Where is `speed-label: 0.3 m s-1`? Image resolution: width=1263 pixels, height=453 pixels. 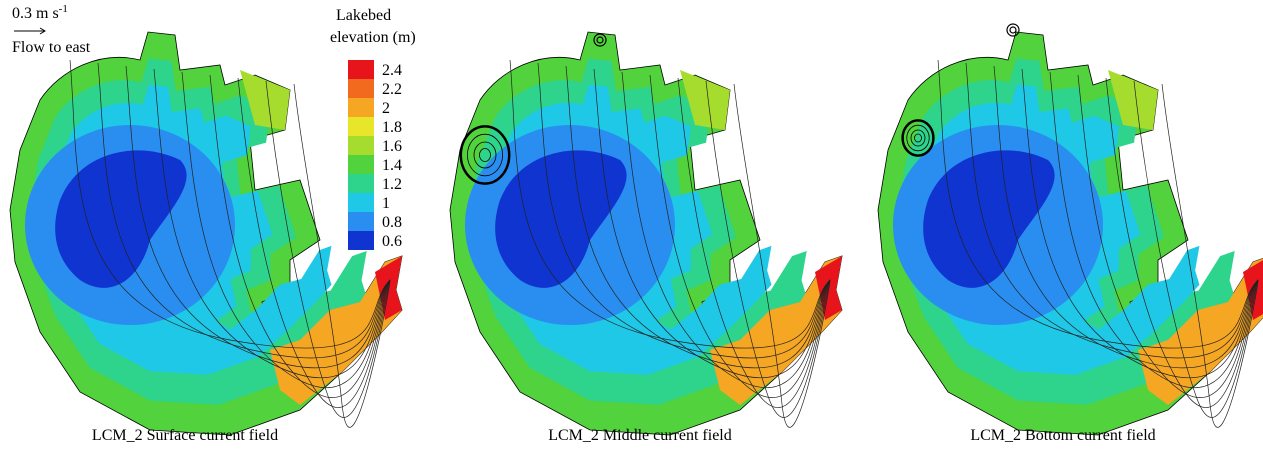 speed-label: 0.3 m s-1 is located at coordinates (40, 12).